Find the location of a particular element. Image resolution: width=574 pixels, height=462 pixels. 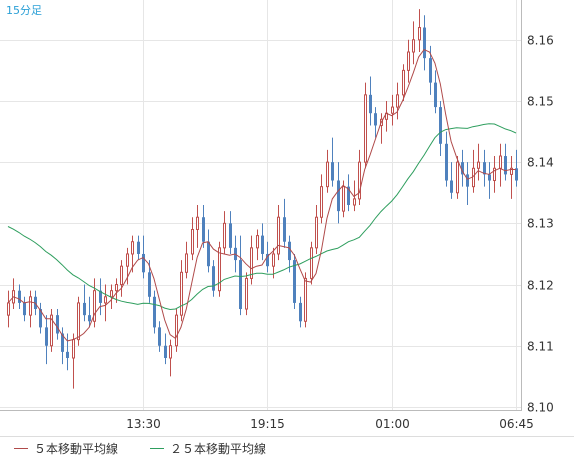

y-tick-label: 8.15 is located at coordinates (540, 102).